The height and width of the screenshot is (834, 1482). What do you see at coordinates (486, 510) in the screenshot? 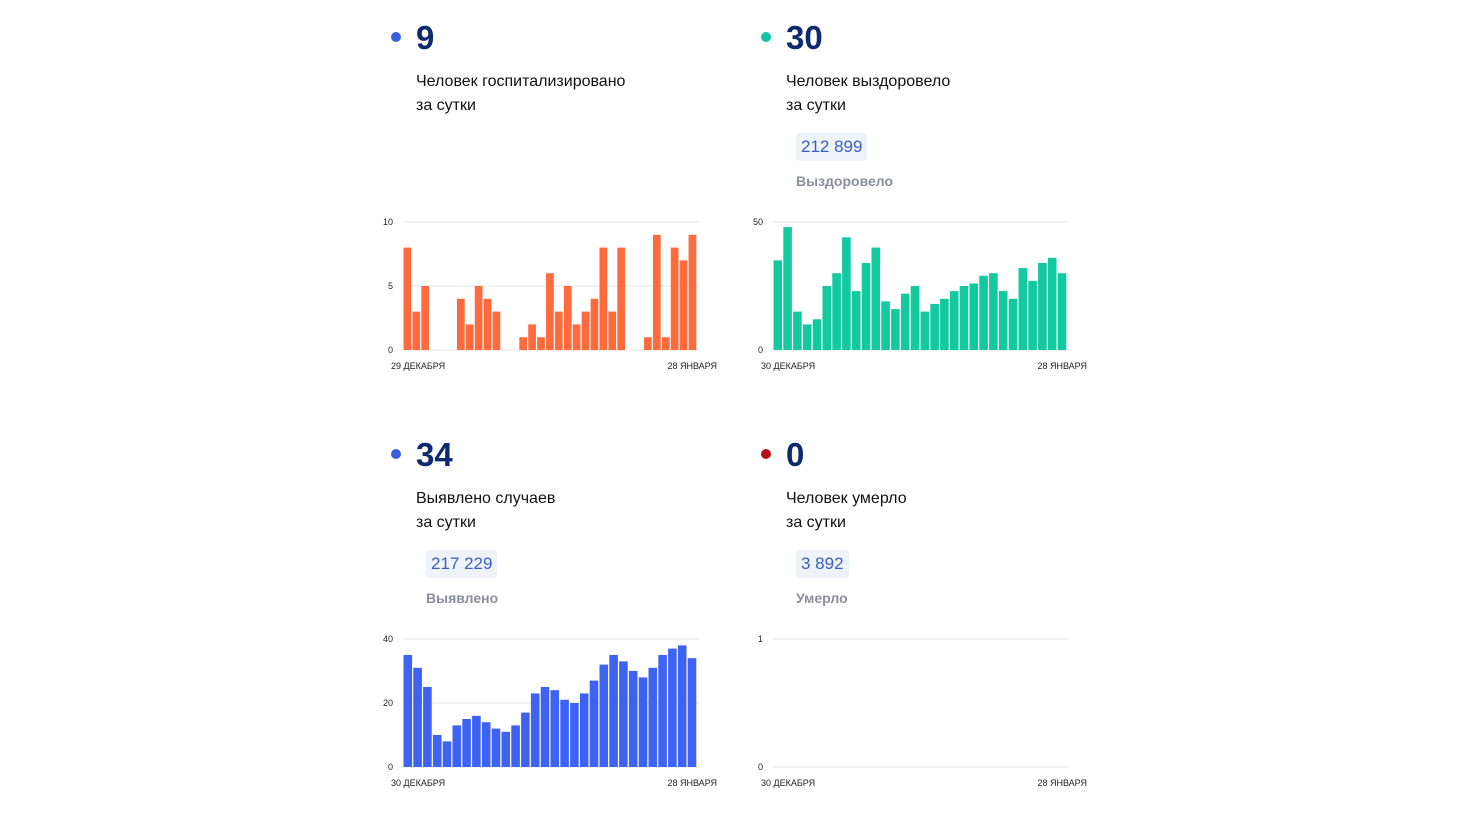
I see `cases-label: Выявлено случаев за сутки` at bounding box center [486, 510].